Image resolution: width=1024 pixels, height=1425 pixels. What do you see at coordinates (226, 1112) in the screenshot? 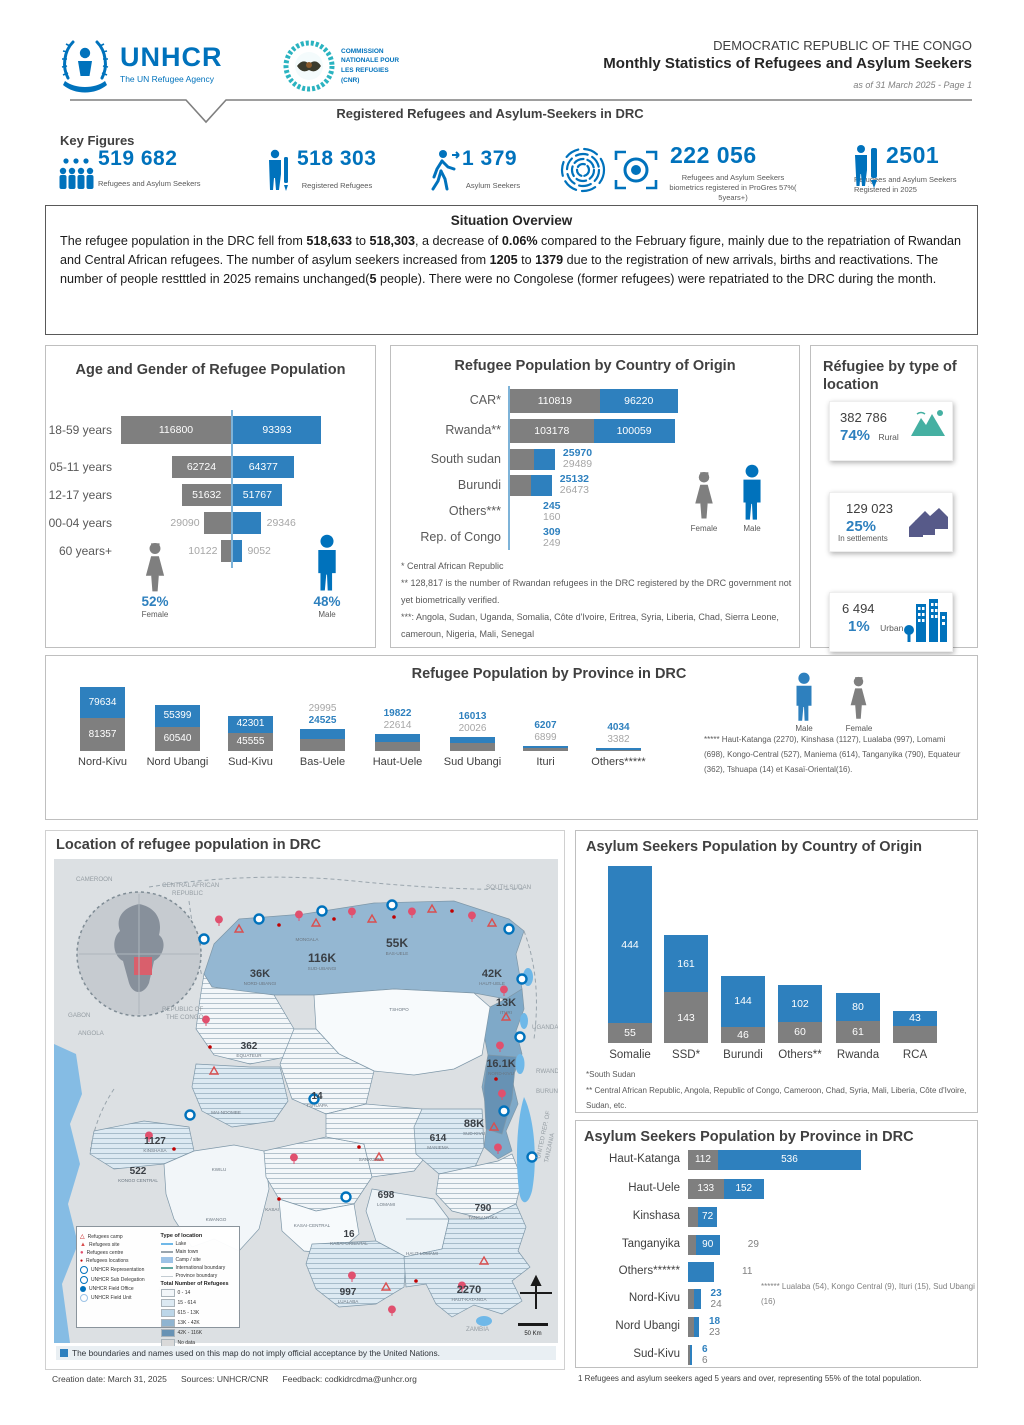
I see `map-label: MAI-NDOMBE` at bounding box center [226, 1112].